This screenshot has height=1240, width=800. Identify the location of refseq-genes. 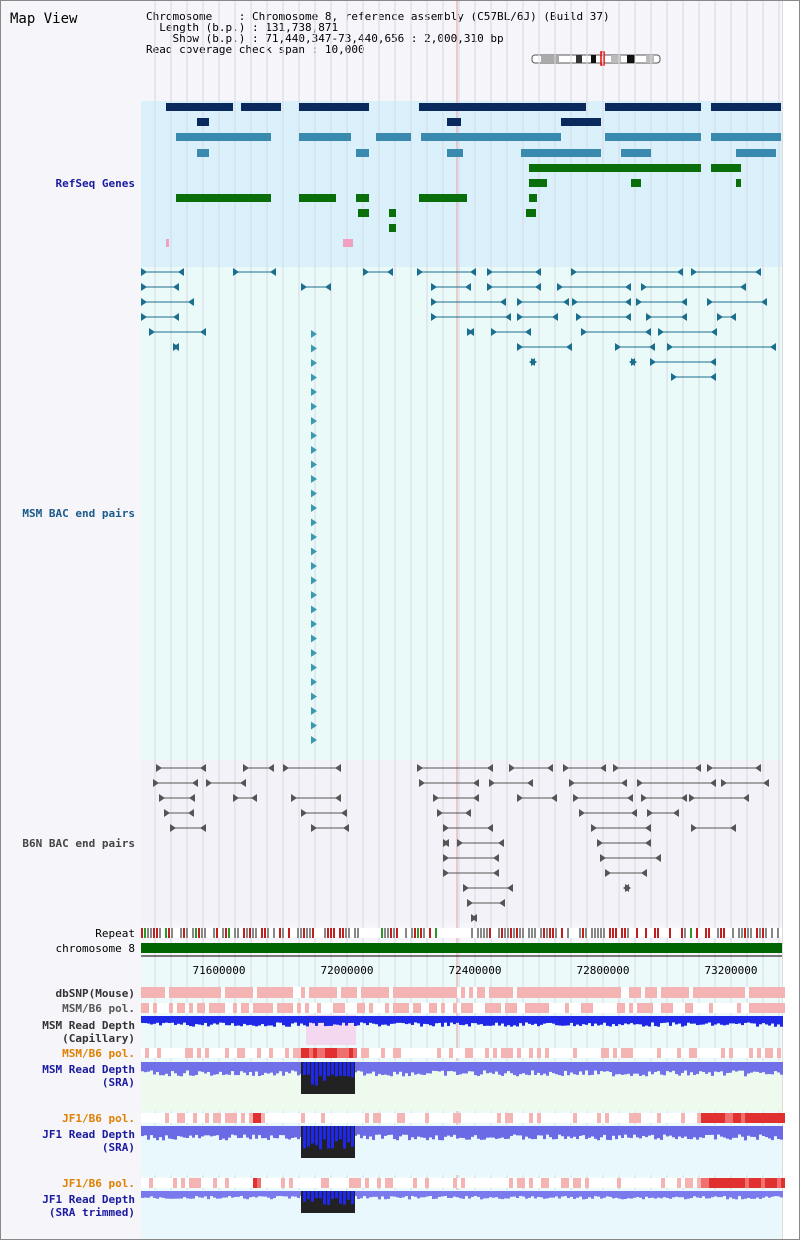
(473, 175).